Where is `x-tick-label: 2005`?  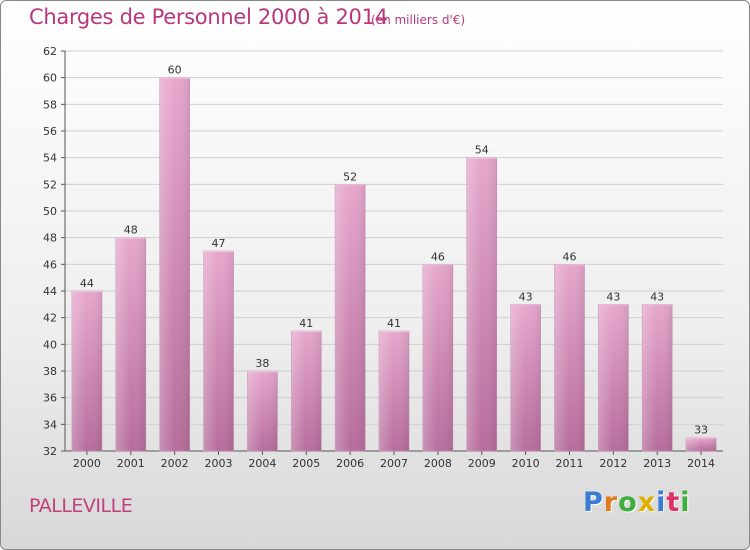
x-tick-label: 2005 is located at coordinates (306, 463).